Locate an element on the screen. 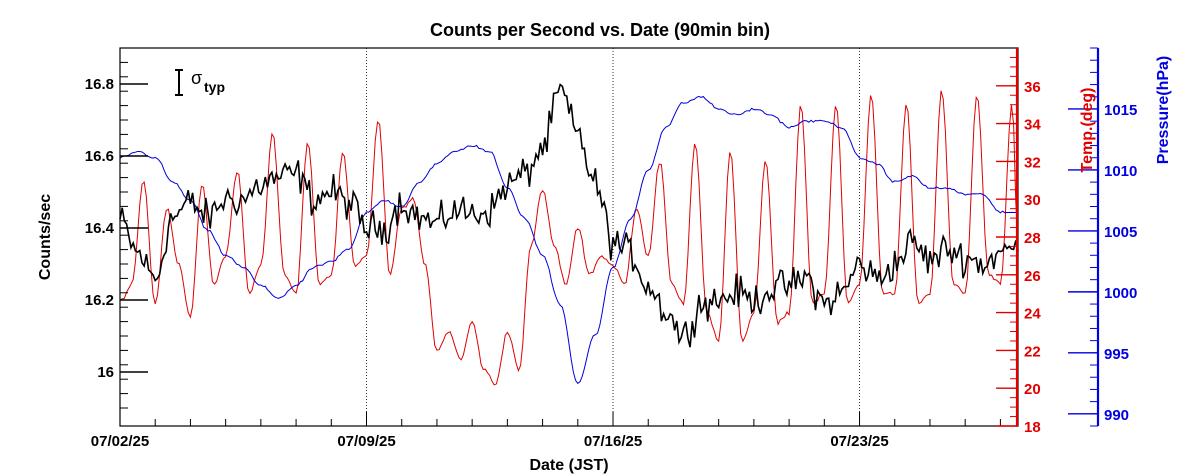 The height and width of the screenshot is (476, 1198). legend: σ typ is located at coordinates (200, 82).